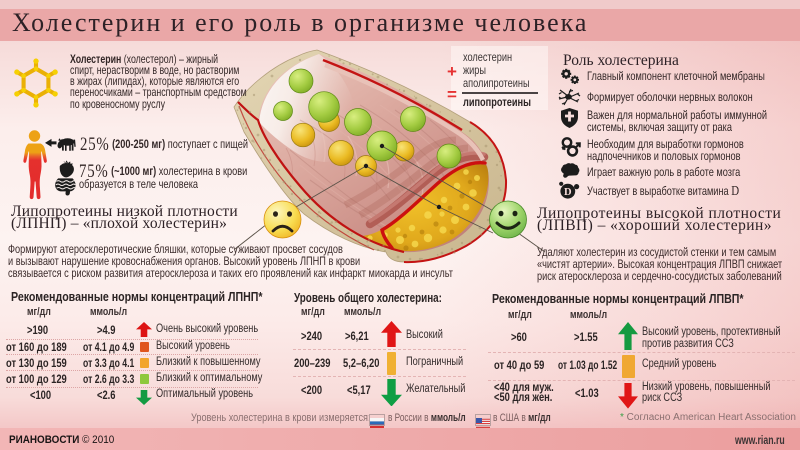 The image size is (800, 450). Describe the element at coordinates (568, 192) in the screenshot. I see `svg-text: D` at that location.